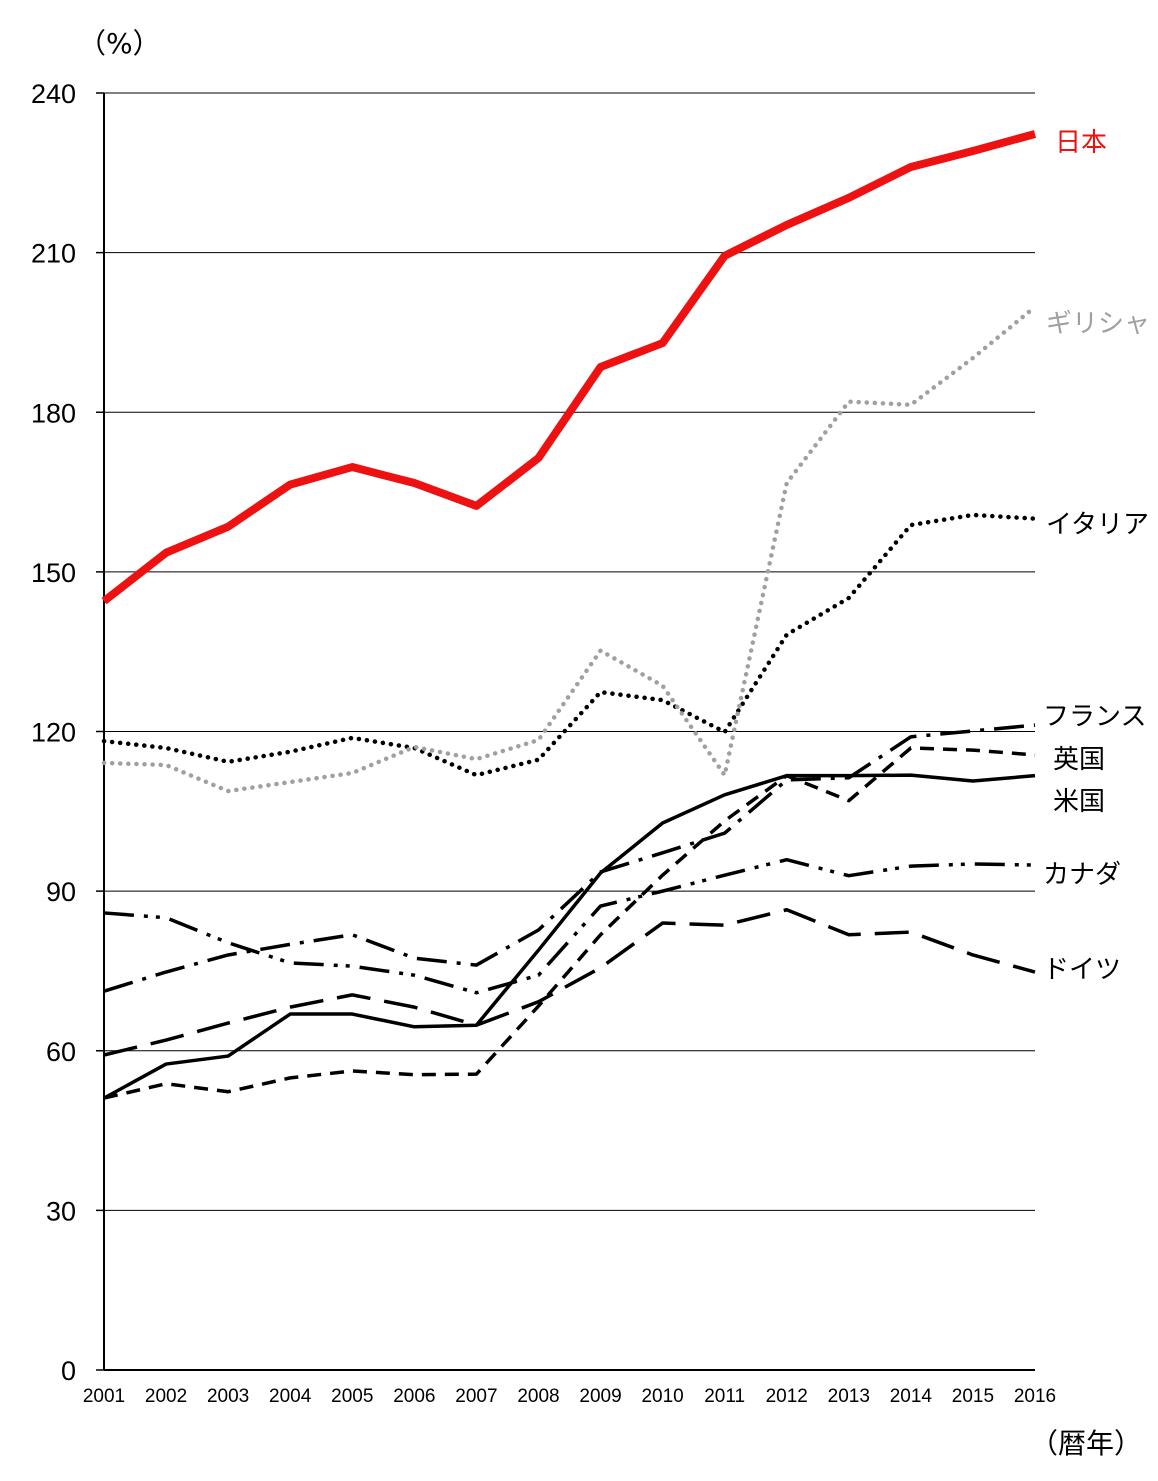  What do you see at coordinates (787, 1396) in the screenshot?
I see `x-tick-label: 2012` at bounding box center [787, 1396].